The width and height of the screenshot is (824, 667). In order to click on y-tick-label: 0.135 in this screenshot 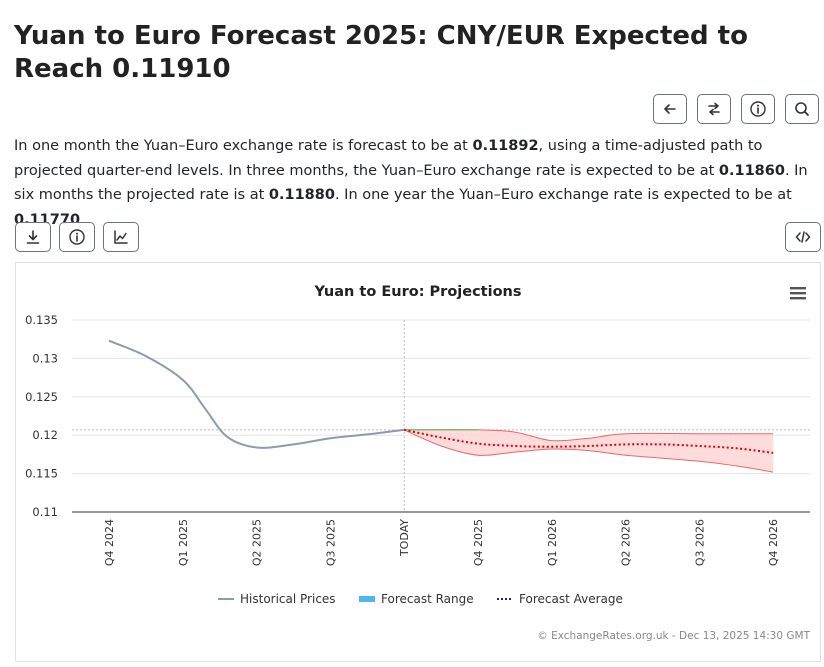, I will do `click(41, 320)`.